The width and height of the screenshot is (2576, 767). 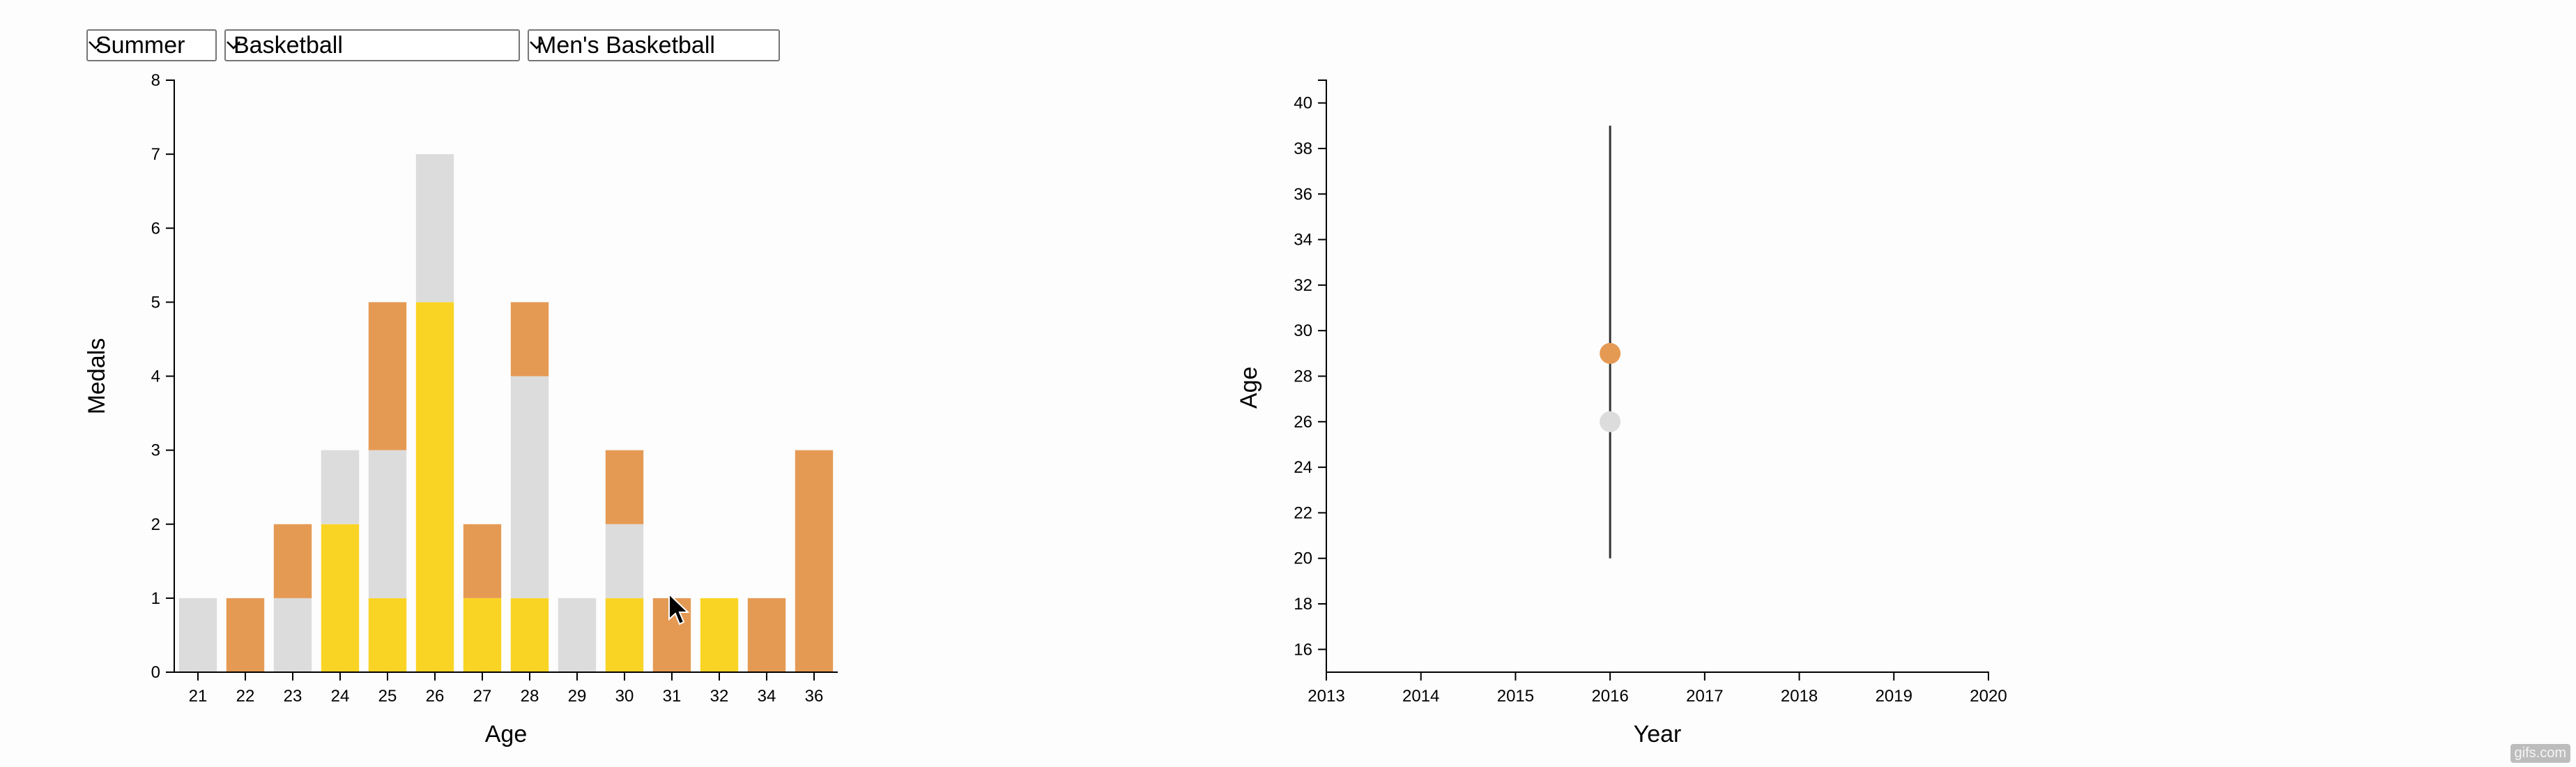 I want to click on x-tick: 22, so click(x=245, y=689).